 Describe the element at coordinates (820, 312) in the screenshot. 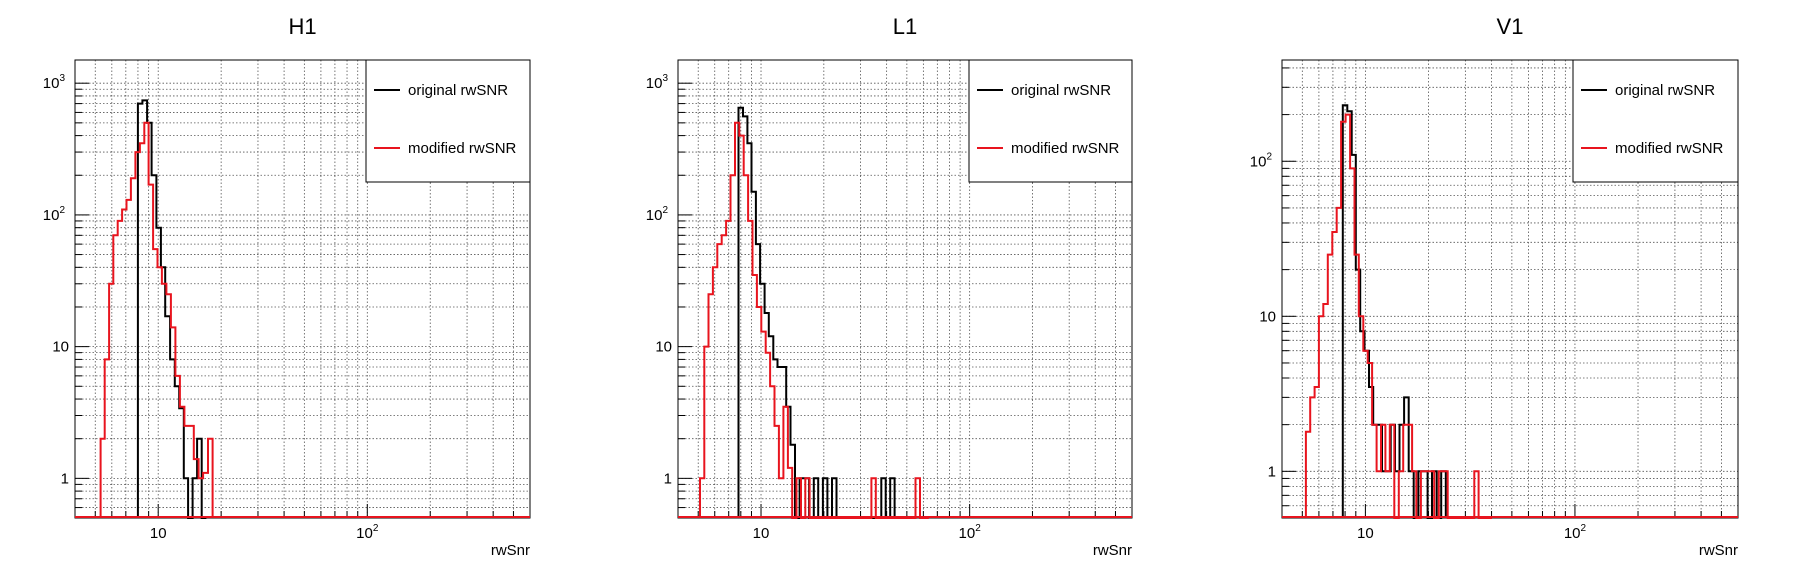

I see `histogram-series-original` at that location.